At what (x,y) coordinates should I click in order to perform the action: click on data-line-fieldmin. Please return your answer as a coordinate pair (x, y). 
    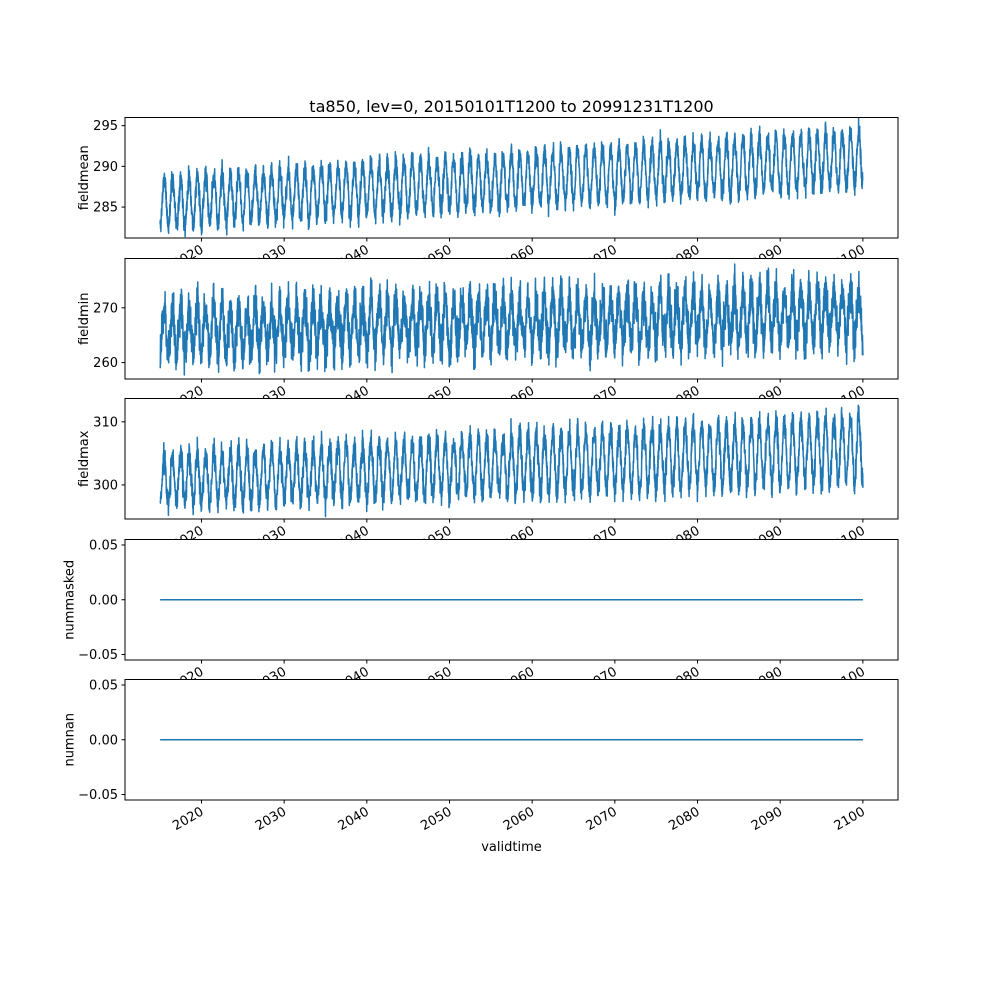
    Looking at the image, I should click on (511, 319).